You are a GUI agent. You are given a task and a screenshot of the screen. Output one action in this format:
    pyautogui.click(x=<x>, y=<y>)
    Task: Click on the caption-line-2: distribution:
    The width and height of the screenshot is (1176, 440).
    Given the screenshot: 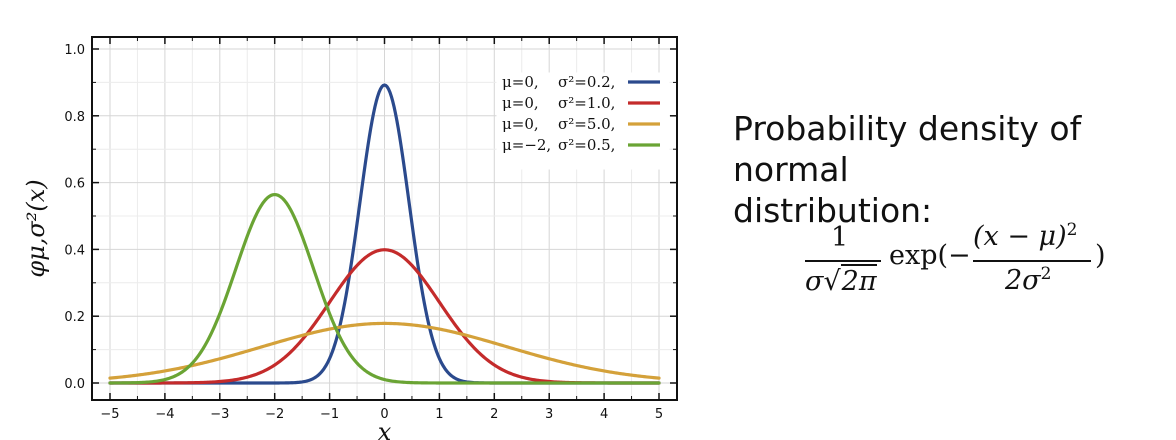 What is the action you would take?
    pyautogui.click(x=833, y=210)
    